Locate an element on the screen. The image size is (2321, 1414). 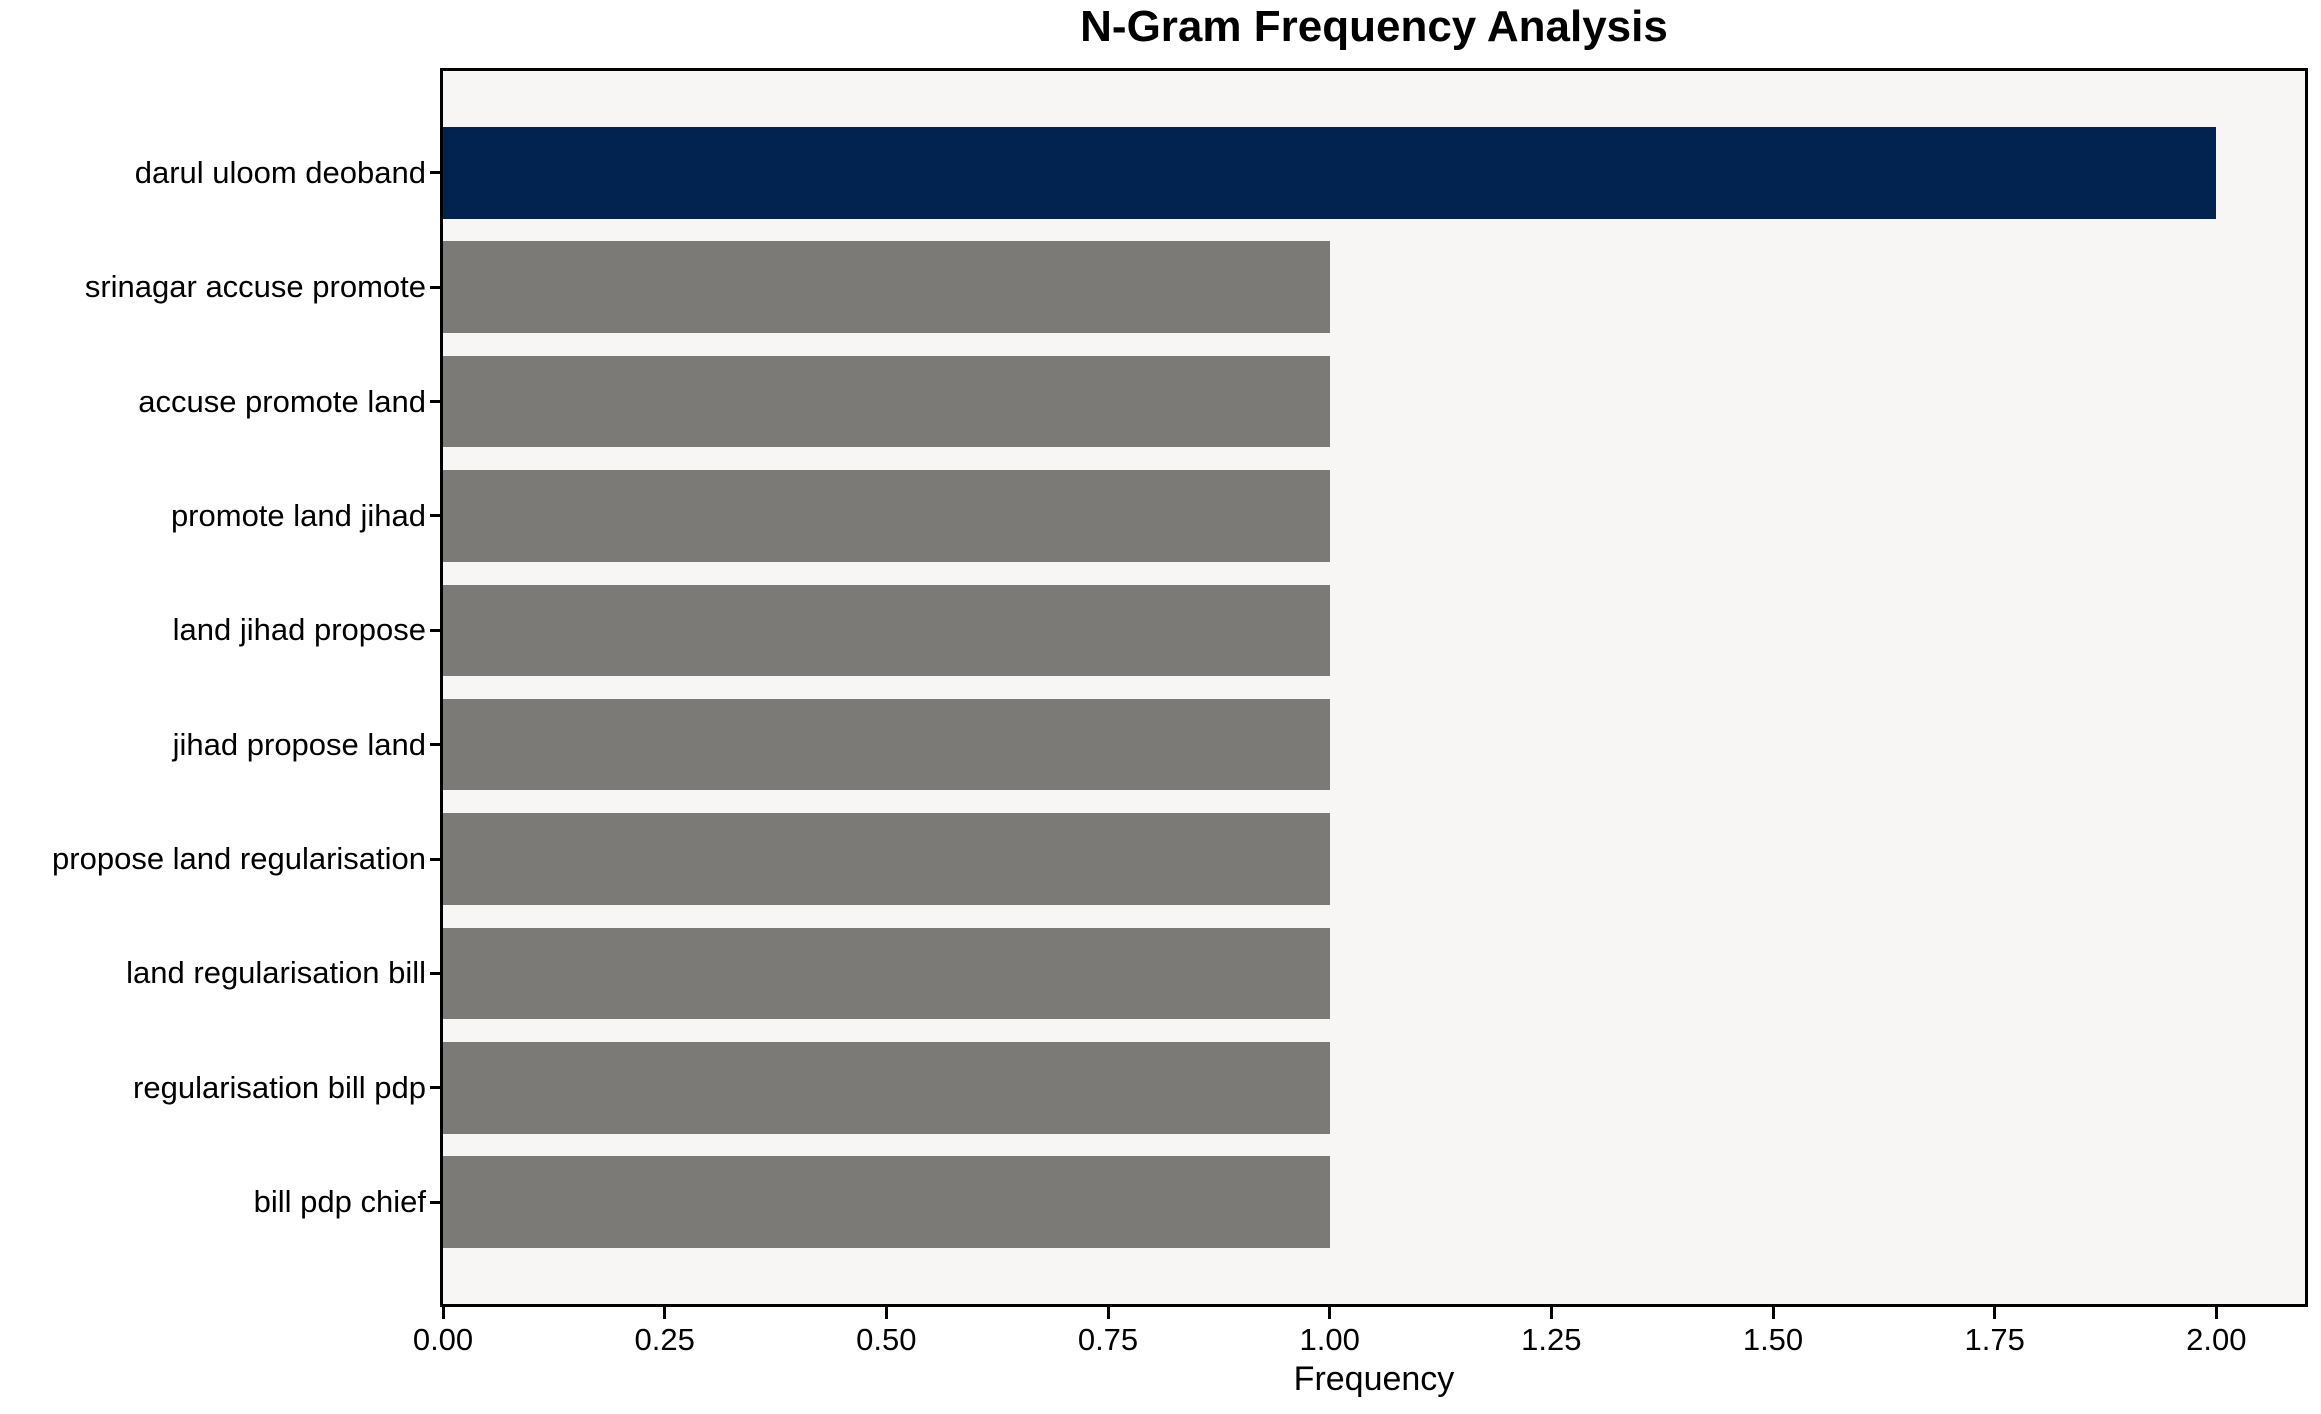
y-axis-label: regularisation bill pdp is located at coordinates (279, 1087).